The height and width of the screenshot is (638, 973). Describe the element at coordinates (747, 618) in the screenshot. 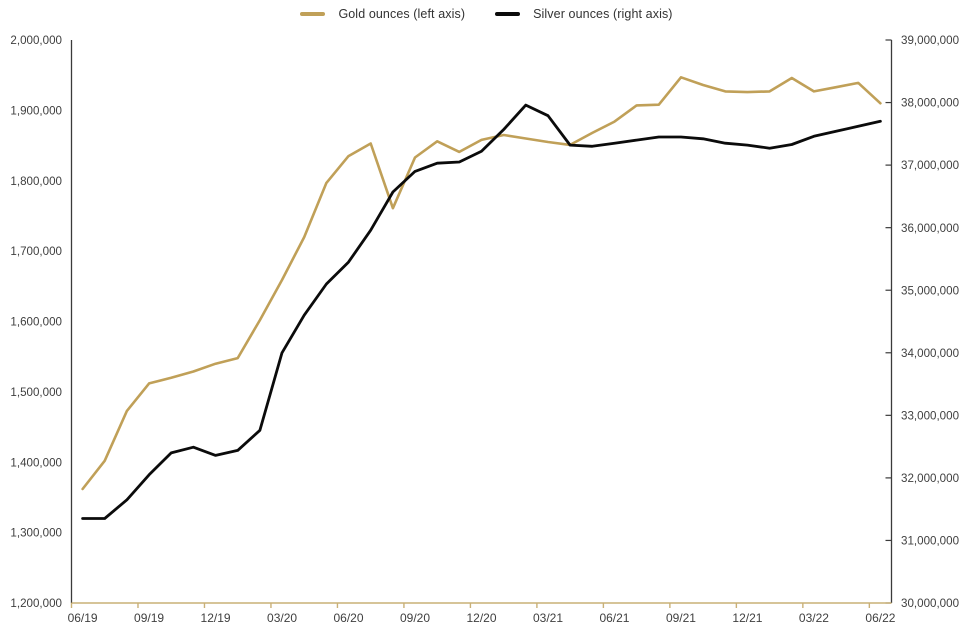

I see `x-axis-tick-label: 12/21` at that location.